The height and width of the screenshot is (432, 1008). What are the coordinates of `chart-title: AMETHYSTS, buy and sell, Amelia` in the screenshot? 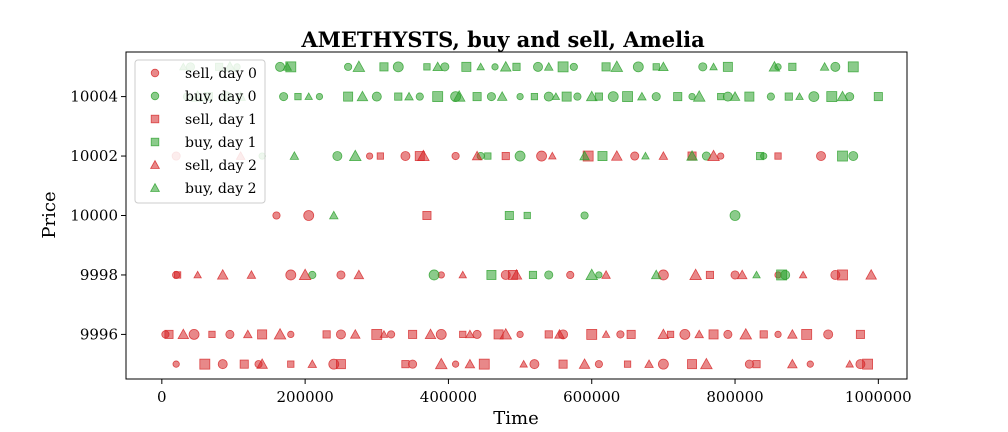 It's located at (502, 39).